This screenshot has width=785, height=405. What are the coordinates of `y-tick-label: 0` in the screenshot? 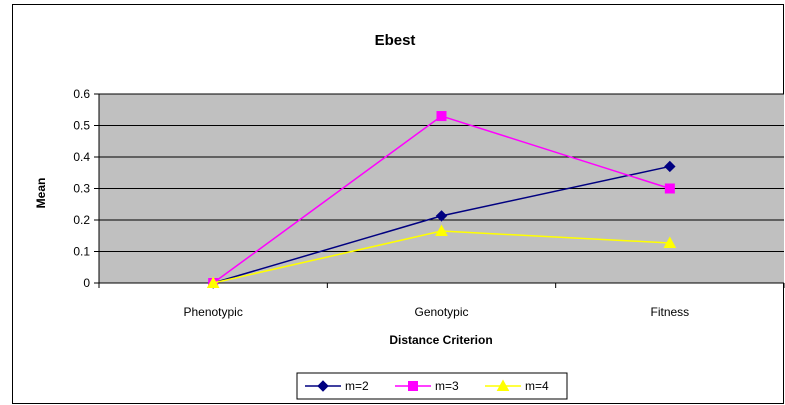 It's located at (86, 283).